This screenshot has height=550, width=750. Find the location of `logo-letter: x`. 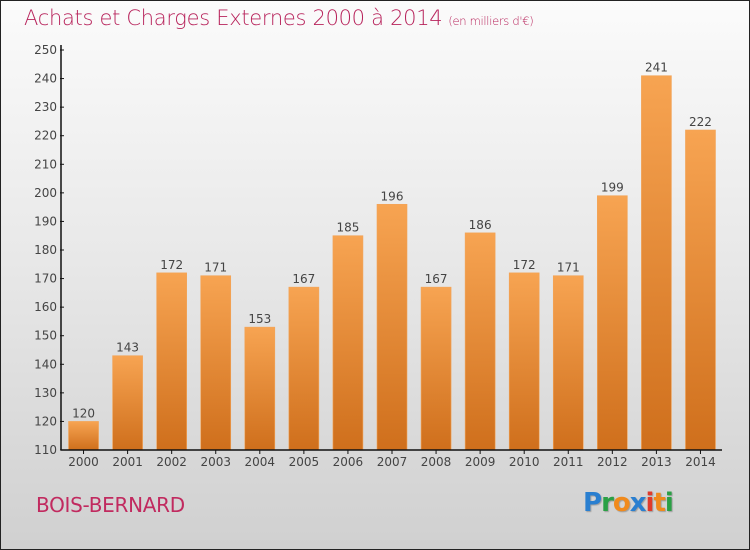

logo-letter: x is located at coordinates (638, 503).